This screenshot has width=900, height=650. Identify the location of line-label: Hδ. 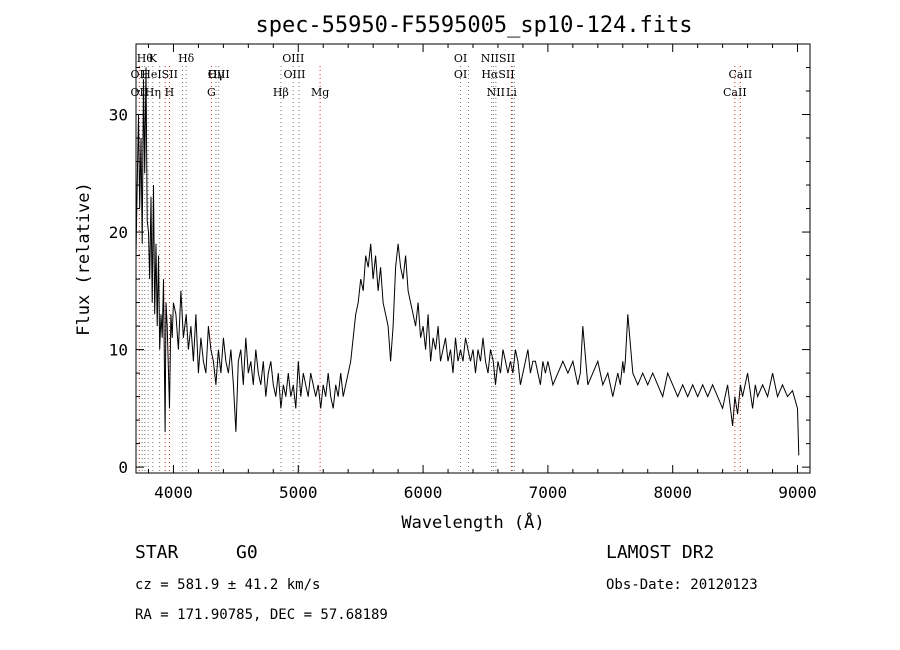
(186, 58).